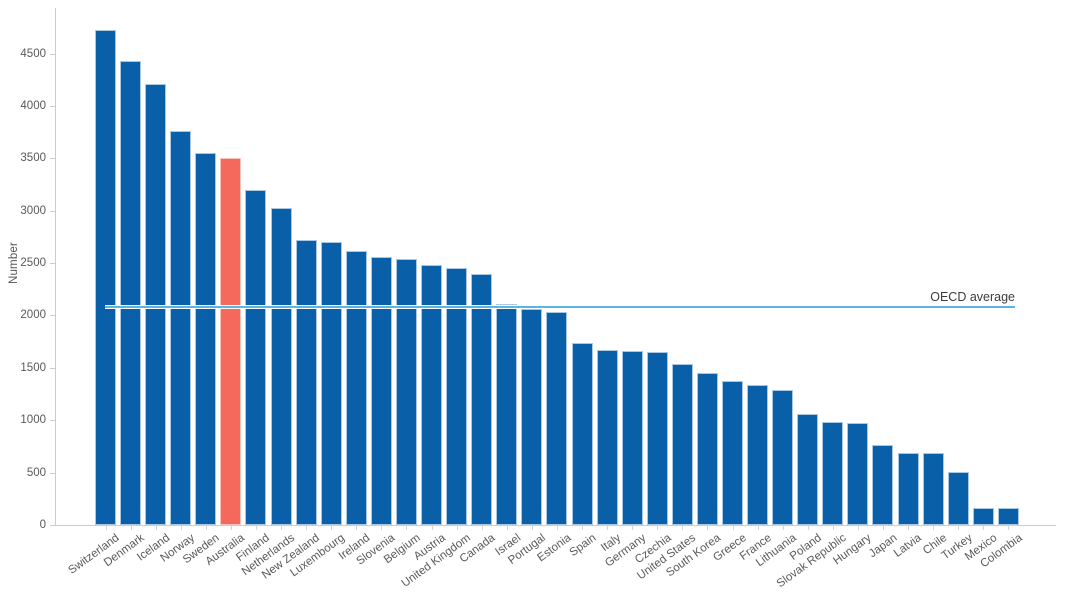  I want to click on bar-united-kingdom, so click(457, 396).